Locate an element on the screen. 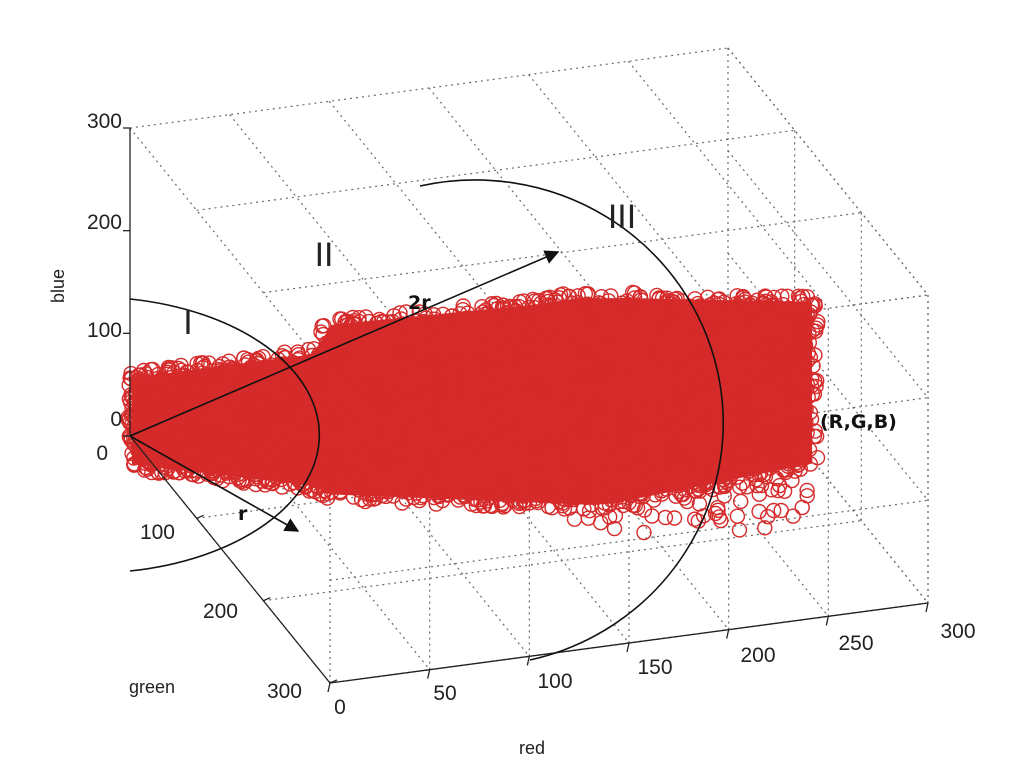 The image size is (1024, 767). x-axis-label: red is located at coordinates (532, 748).